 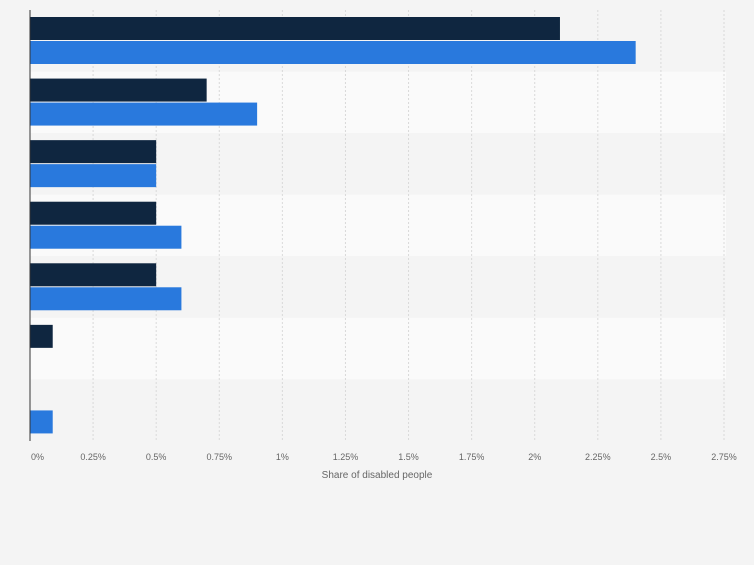 I want to click on x-tick-label: 2.75%, so click(x=724, y=457).